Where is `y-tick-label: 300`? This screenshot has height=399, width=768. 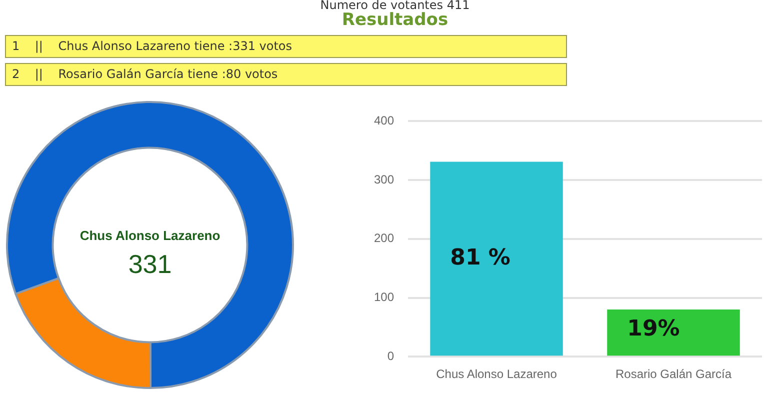
y-tick-label: 300 is located at coordinates (384, 179).